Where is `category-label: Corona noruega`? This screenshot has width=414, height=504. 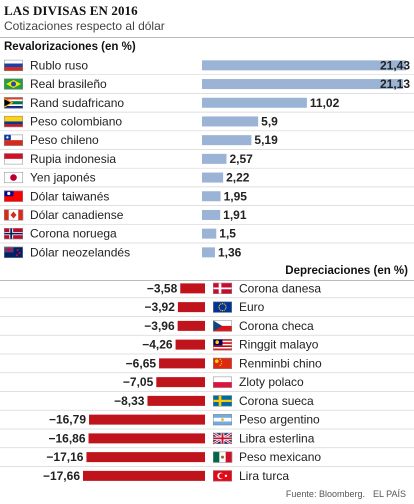 category-label: Corona noruega is located at coordinates (73, 234).